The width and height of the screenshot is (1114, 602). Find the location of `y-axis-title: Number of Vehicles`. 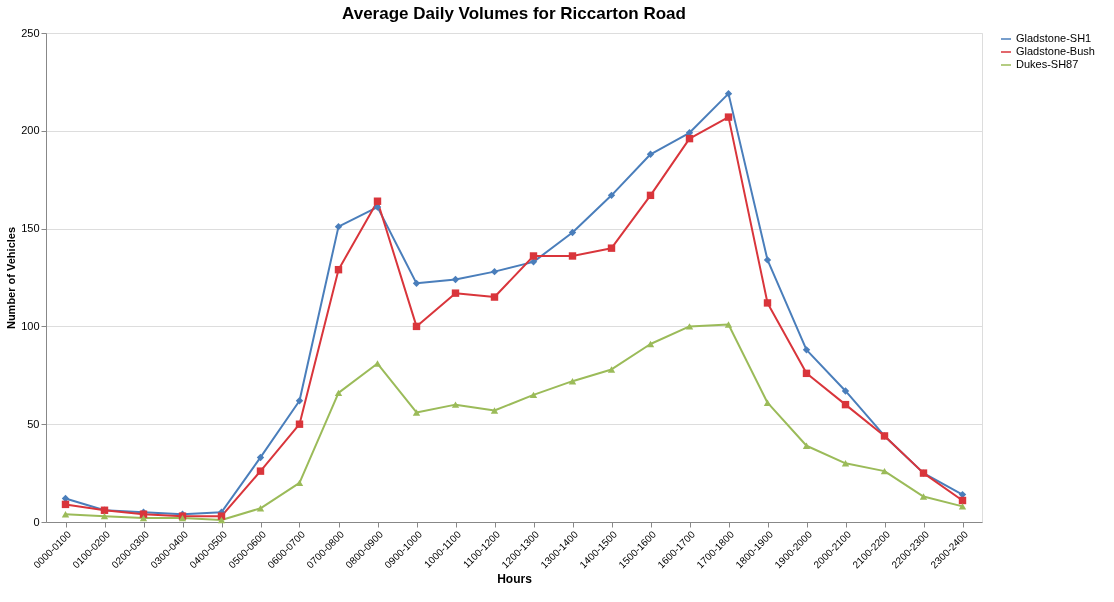

y-axis-title: Number of Vehicles is located at coordinates (11, 278).